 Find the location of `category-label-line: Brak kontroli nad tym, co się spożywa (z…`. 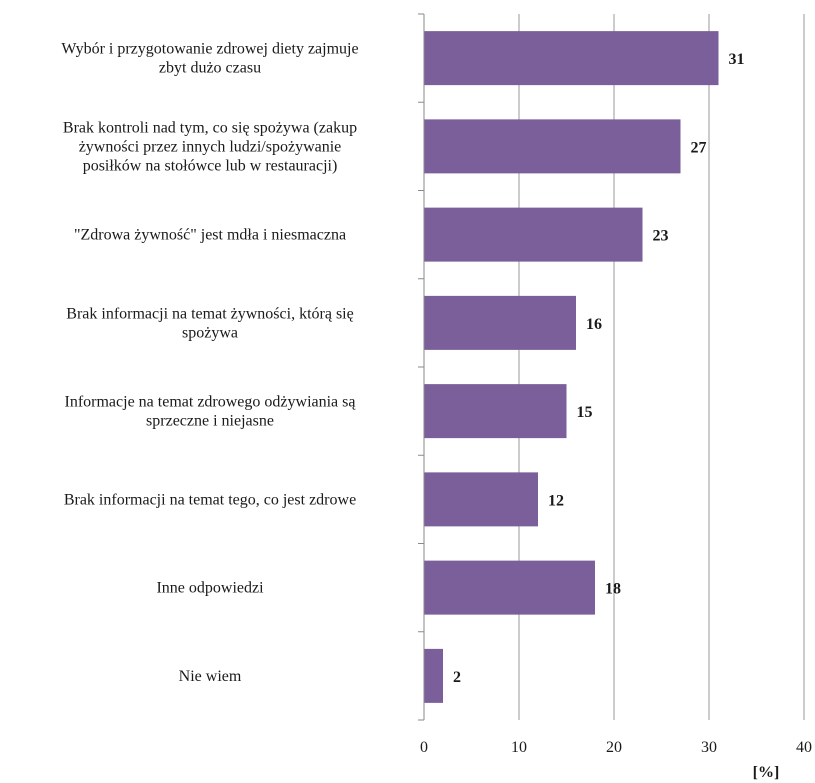

category-label-line: Brak kontroli nad tym, co się spożywa (z… is located at coordinates (210, 127).